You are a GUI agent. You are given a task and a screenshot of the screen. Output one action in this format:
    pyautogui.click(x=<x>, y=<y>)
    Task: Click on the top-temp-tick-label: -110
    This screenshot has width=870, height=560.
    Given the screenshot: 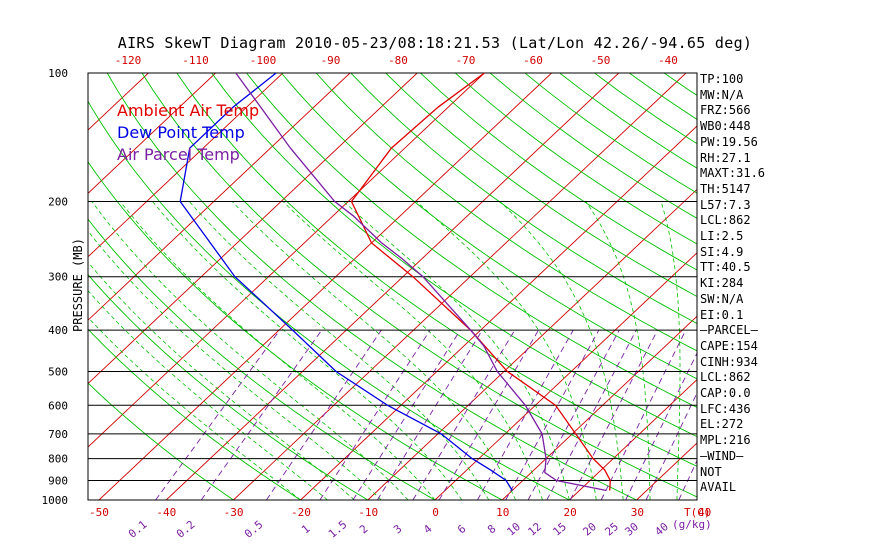 What is the action you would take?
    pyautogui.click(x=195, y=60)
    